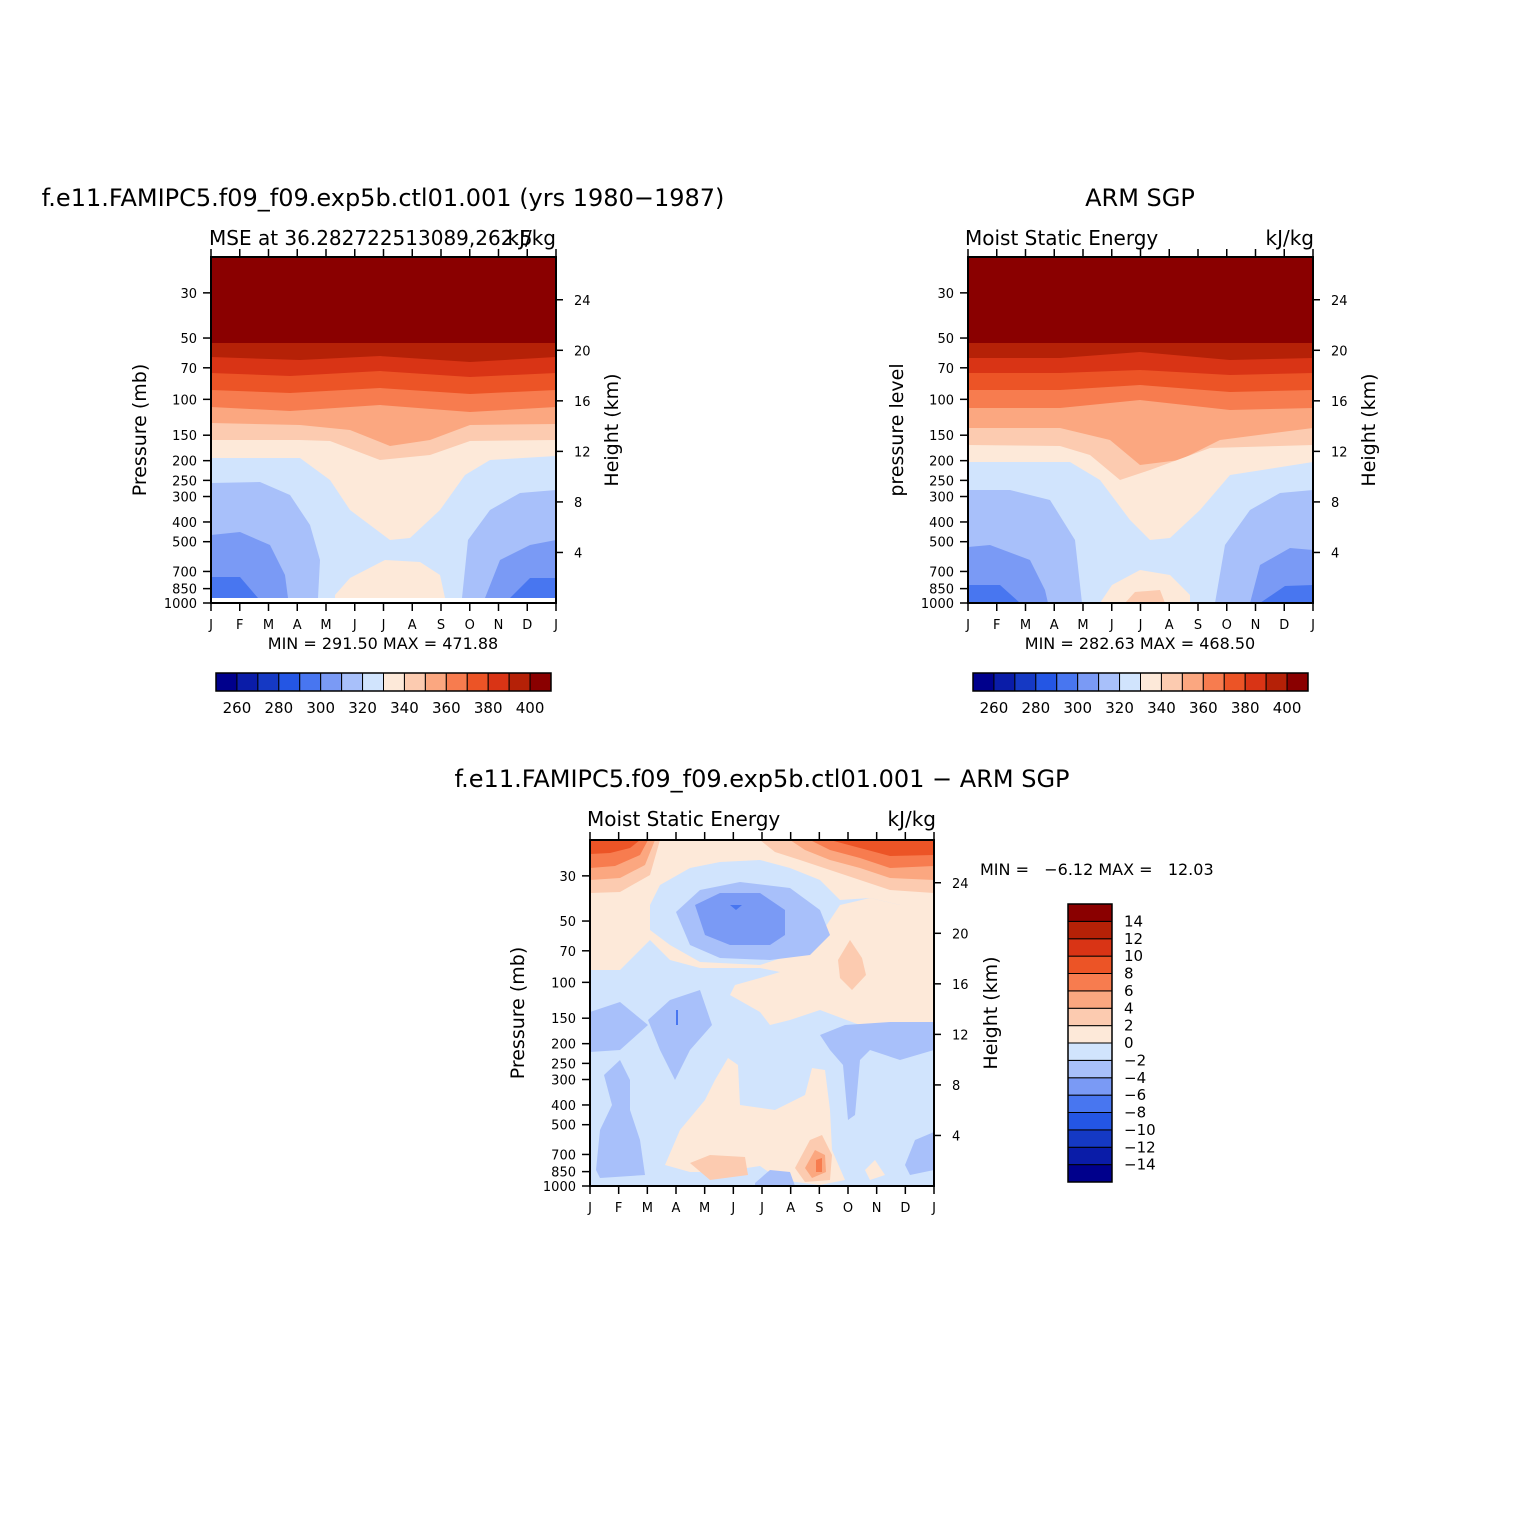 Image resolution: width=1524 pixels, height=1524 pixels. I want to click on colorbar-label: −10, so click(1140, 1130).